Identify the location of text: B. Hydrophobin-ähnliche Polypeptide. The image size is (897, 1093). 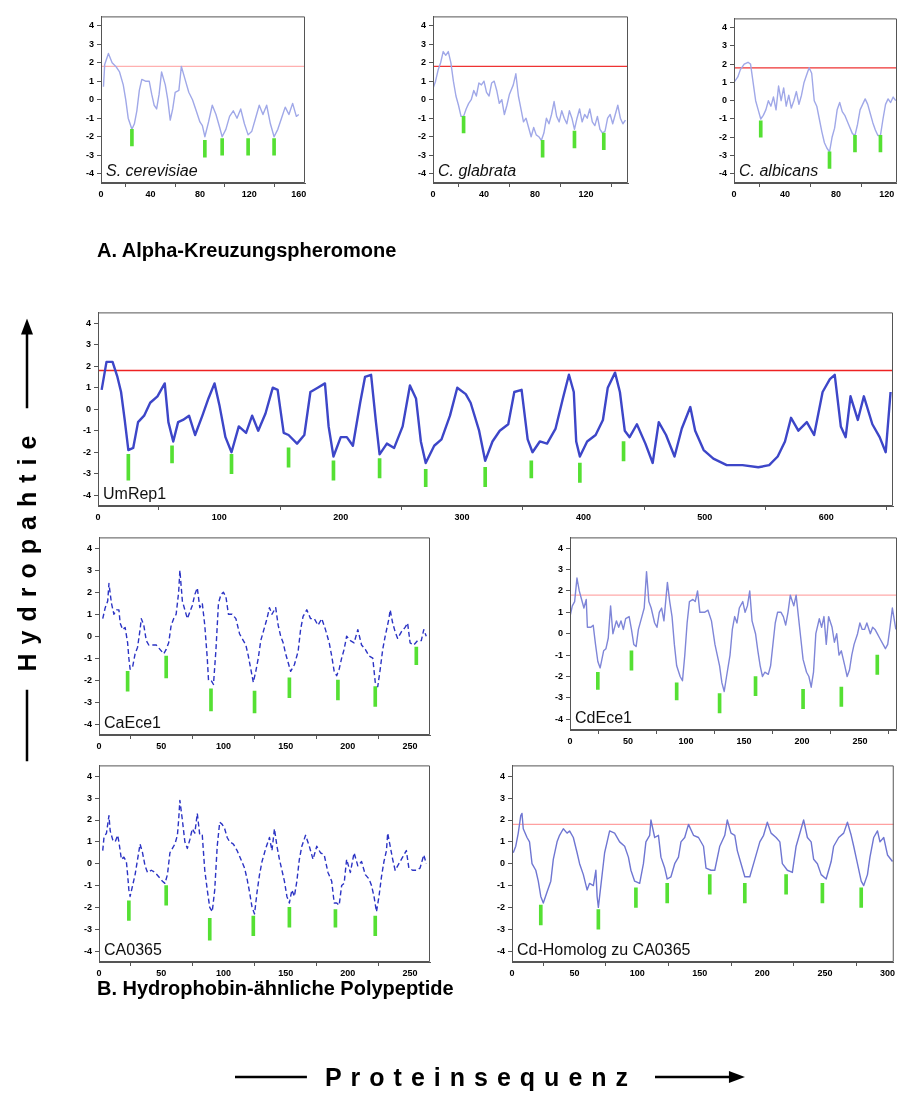
(275, 988).